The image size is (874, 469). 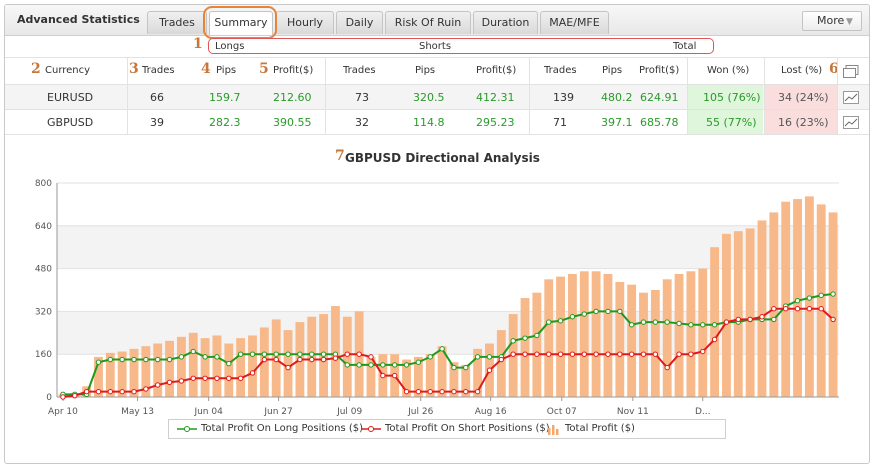 I want to click on annotation-5: 5, so click(x=264, y=69).